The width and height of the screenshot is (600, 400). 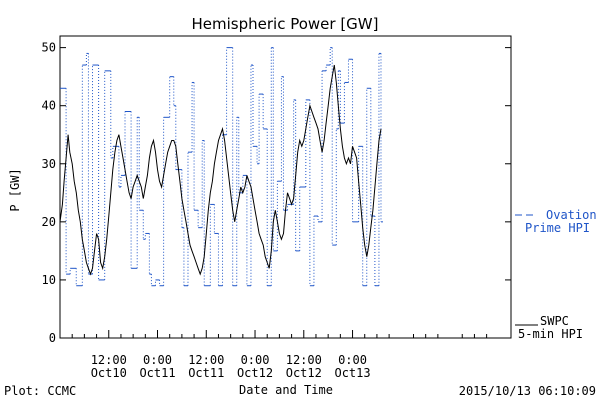 I want to click on y-tick-label: 20, so click(x=49, y=222).